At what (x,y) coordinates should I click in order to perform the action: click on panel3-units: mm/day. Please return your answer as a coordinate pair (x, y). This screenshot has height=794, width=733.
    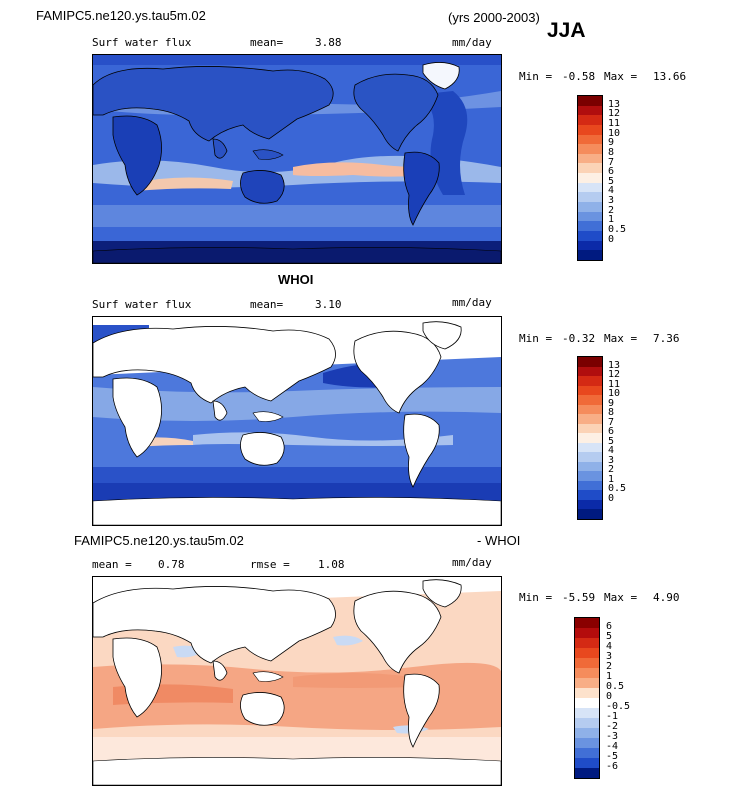
    Looking at the image, I should click on (472, 562).